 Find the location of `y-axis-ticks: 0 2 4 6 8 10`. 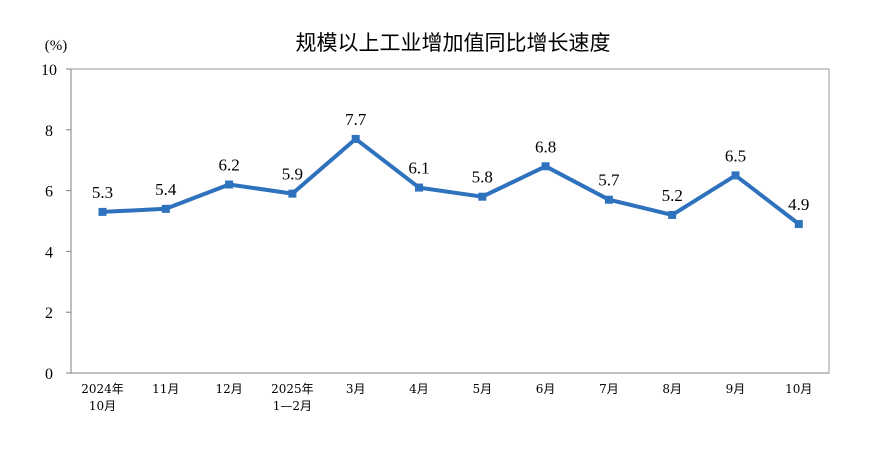

y-axis-ticks: 0 2 4 6 8 10 is located at coordinates (56, 222).